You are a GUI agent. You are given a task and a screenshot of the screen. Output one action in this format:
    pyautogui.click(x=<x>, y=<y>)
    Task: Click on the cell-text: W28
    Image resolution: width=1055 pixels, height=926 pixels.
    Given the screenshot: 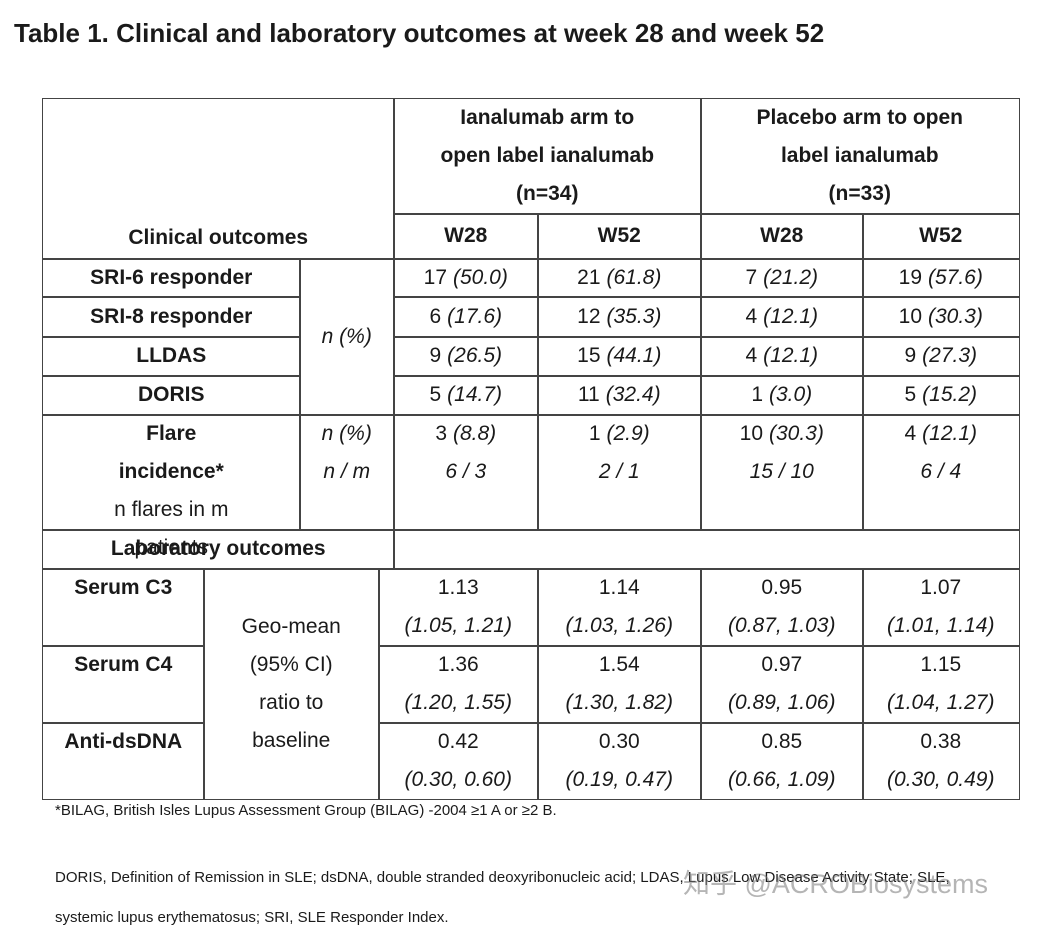 What is the action you would take?
    pyautogui.click(x=466, y=236)
    